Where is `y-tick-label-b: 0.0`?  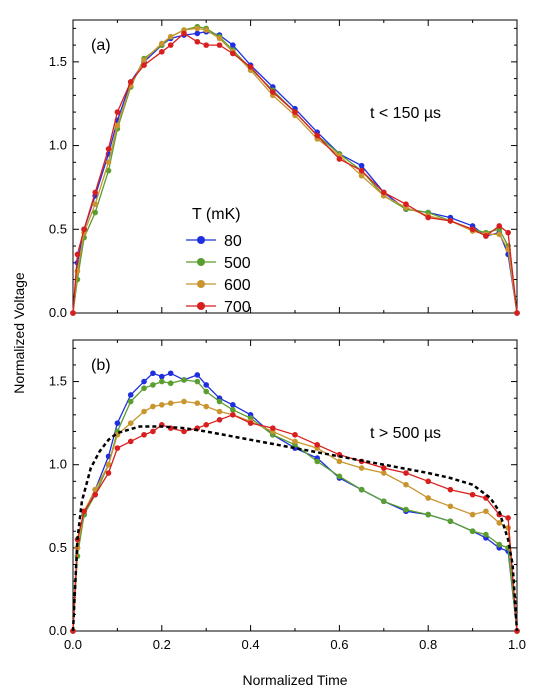
y-tick-label-b: 0.0 is located at coordinates (58, 630).